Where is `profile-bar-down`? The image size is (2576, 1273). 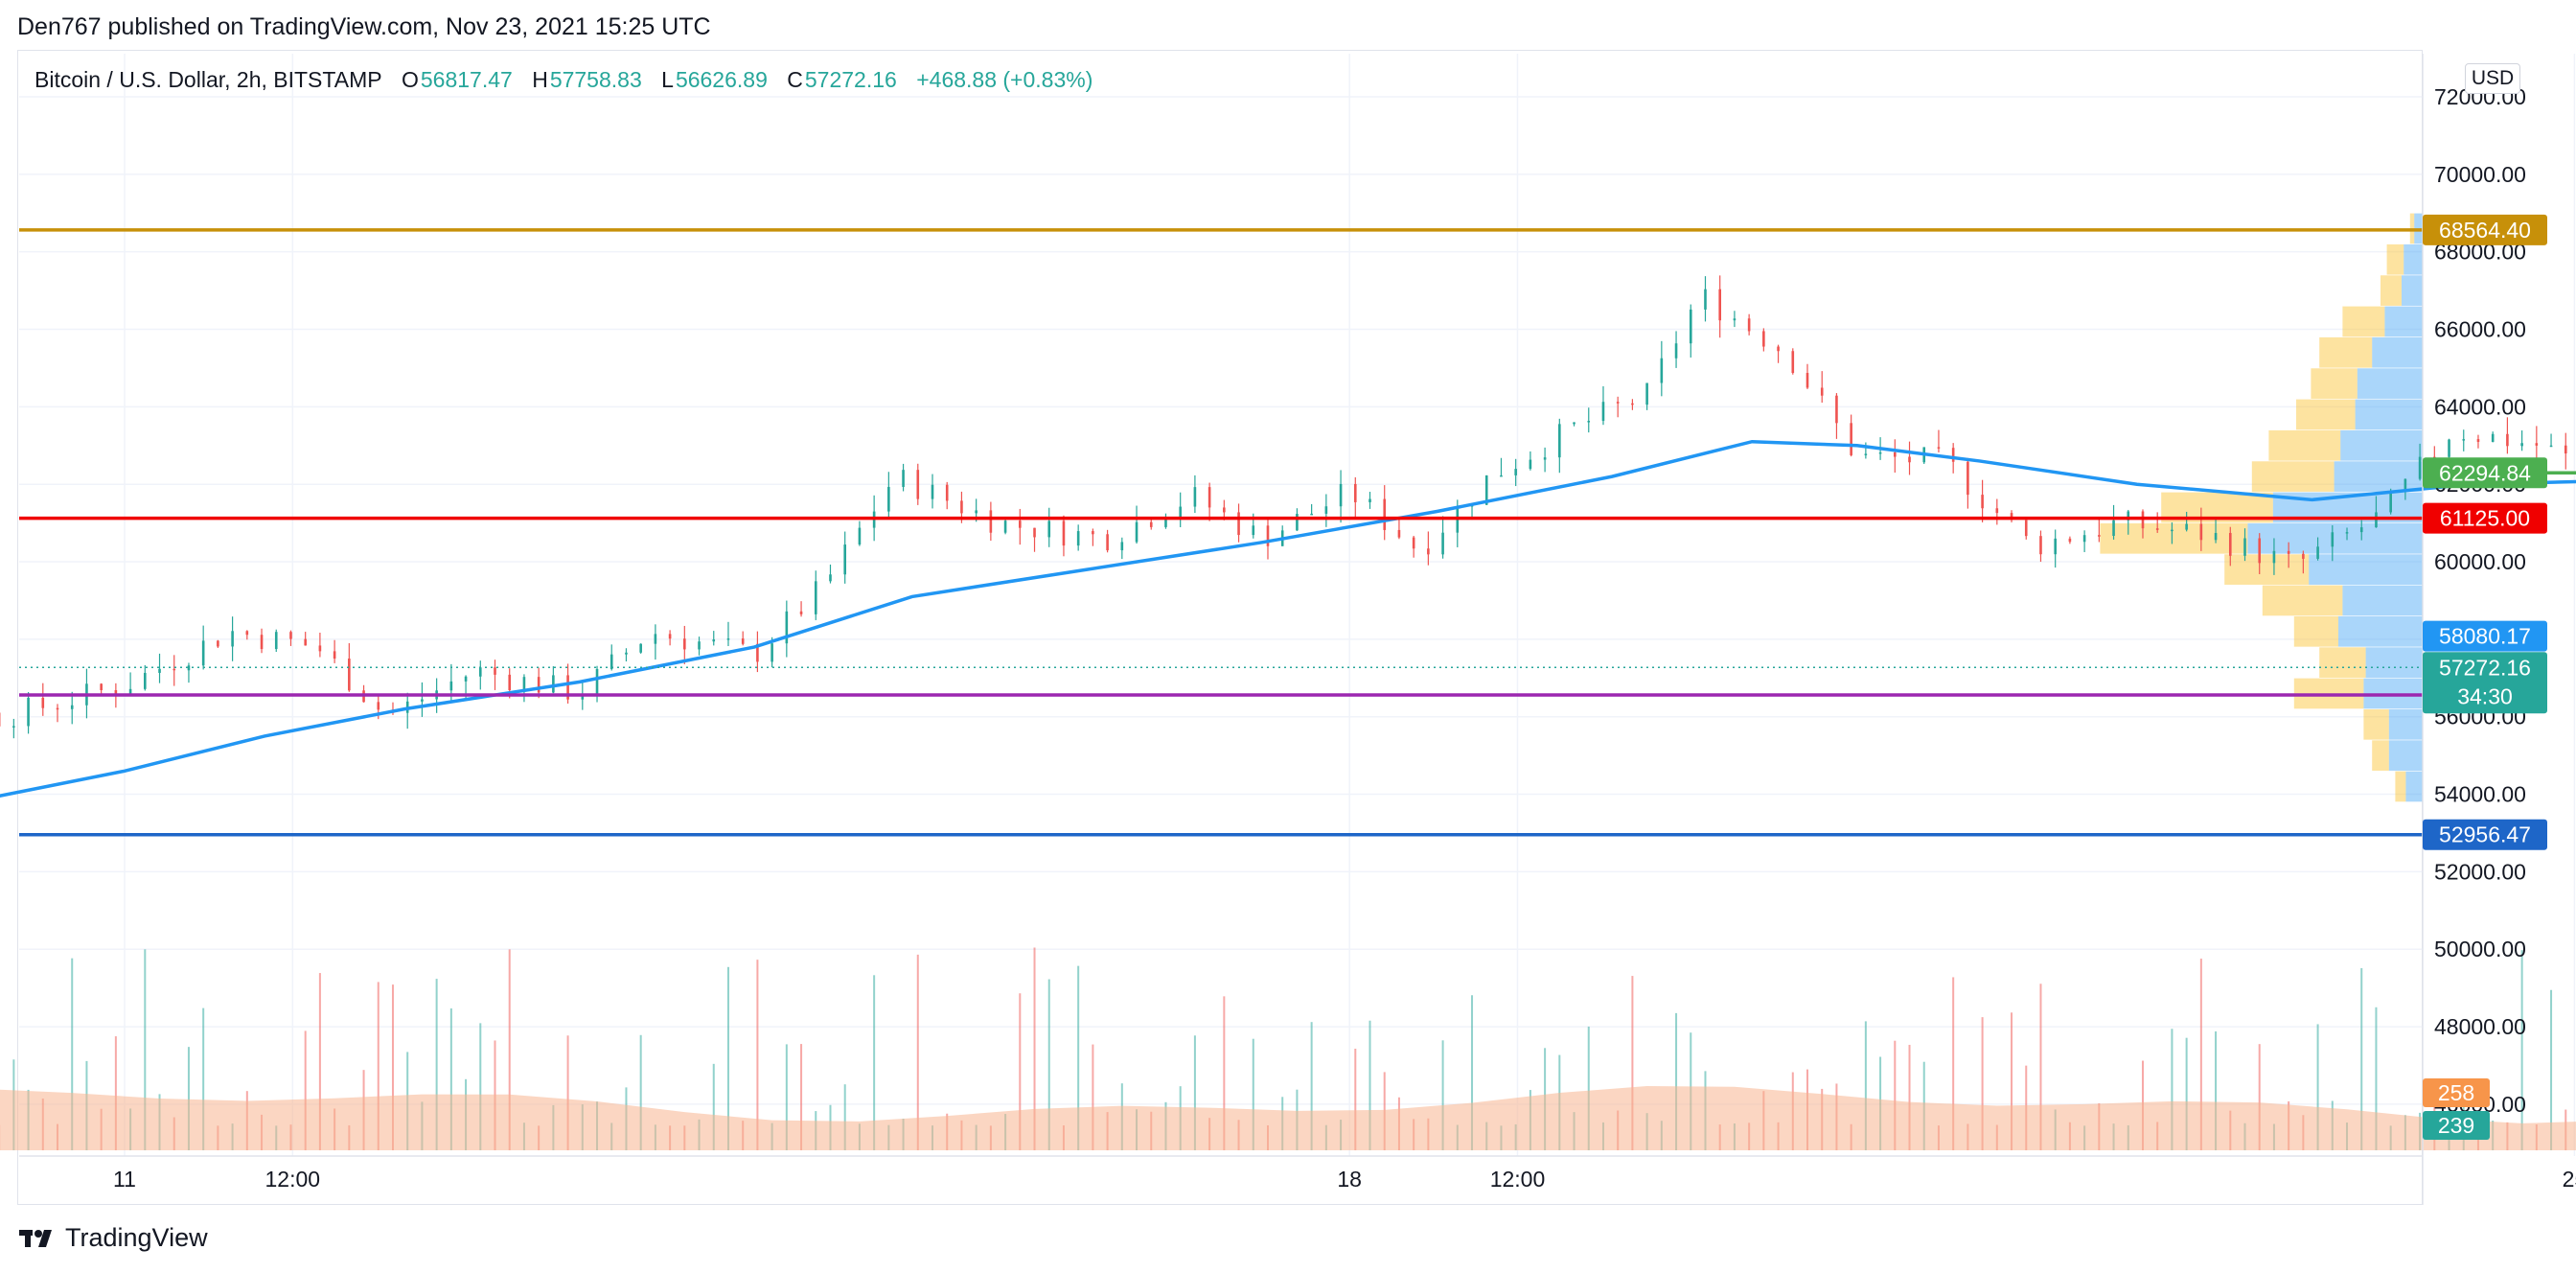 profile-bar-down is located at coordinates (2376, 724).